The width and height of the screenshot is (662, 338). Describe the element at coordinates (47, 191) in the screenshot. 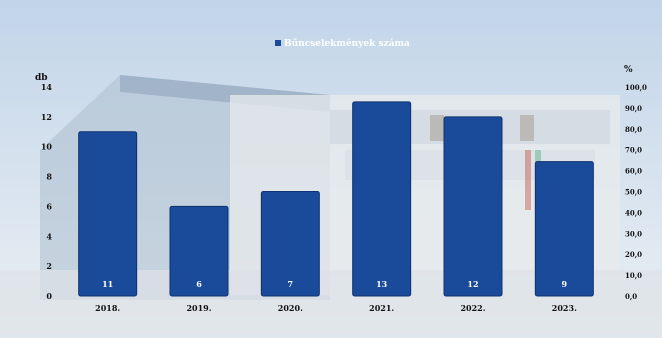

I see `y-left-axis: 0 2 4 6 8 10 12 14` at that location.